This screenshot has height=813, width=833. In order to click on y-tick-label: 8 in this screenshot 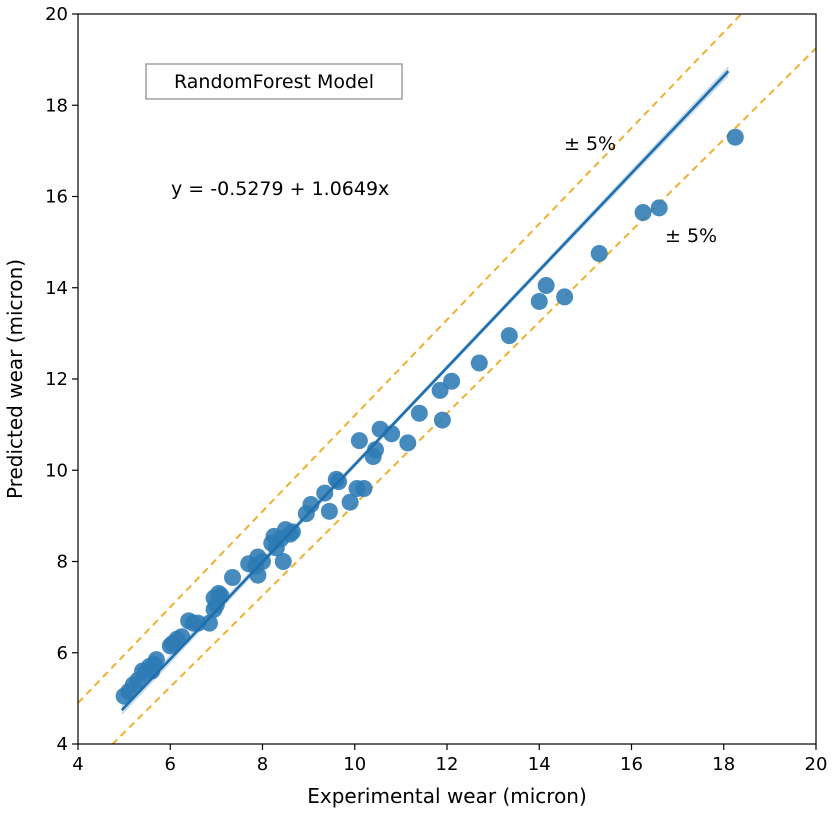, I will do `click(62, 562)`.